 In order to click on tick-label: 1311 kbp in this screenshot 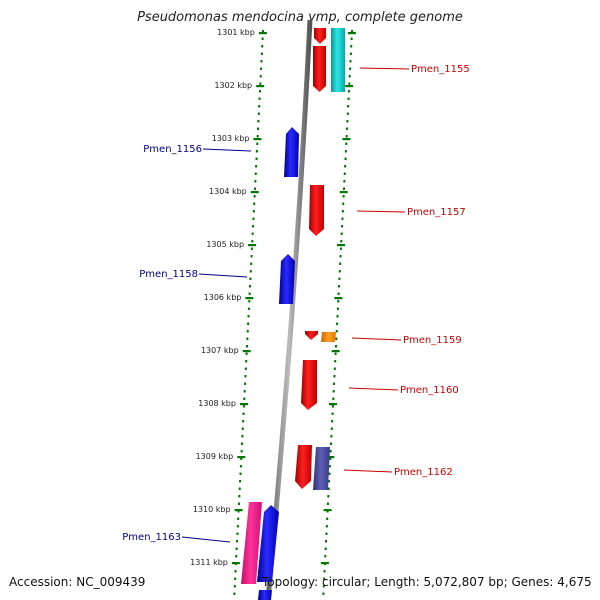, I will do `click(209, 562)`.